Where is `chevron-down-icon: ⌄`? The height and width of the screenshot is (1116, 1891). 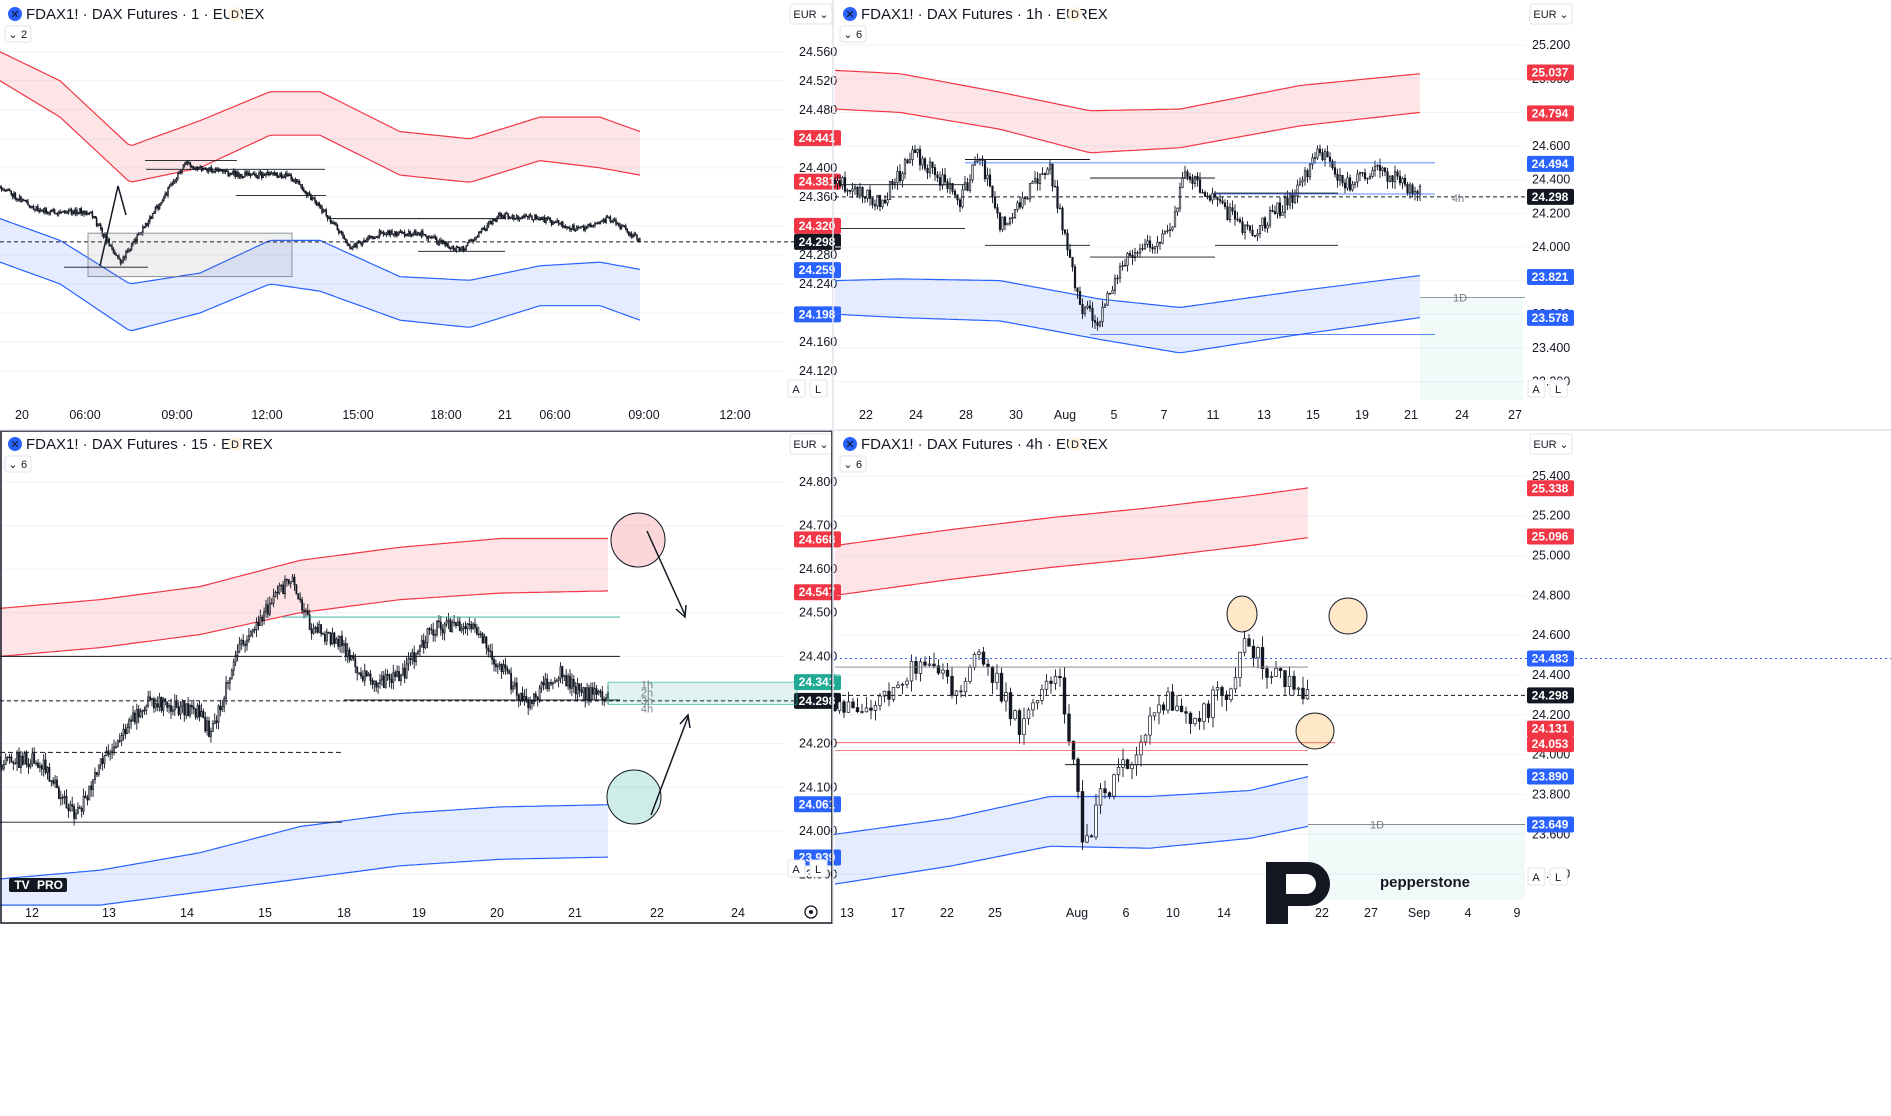
chevron-down-icon: ⌄ is located at coordinates (823, 445).